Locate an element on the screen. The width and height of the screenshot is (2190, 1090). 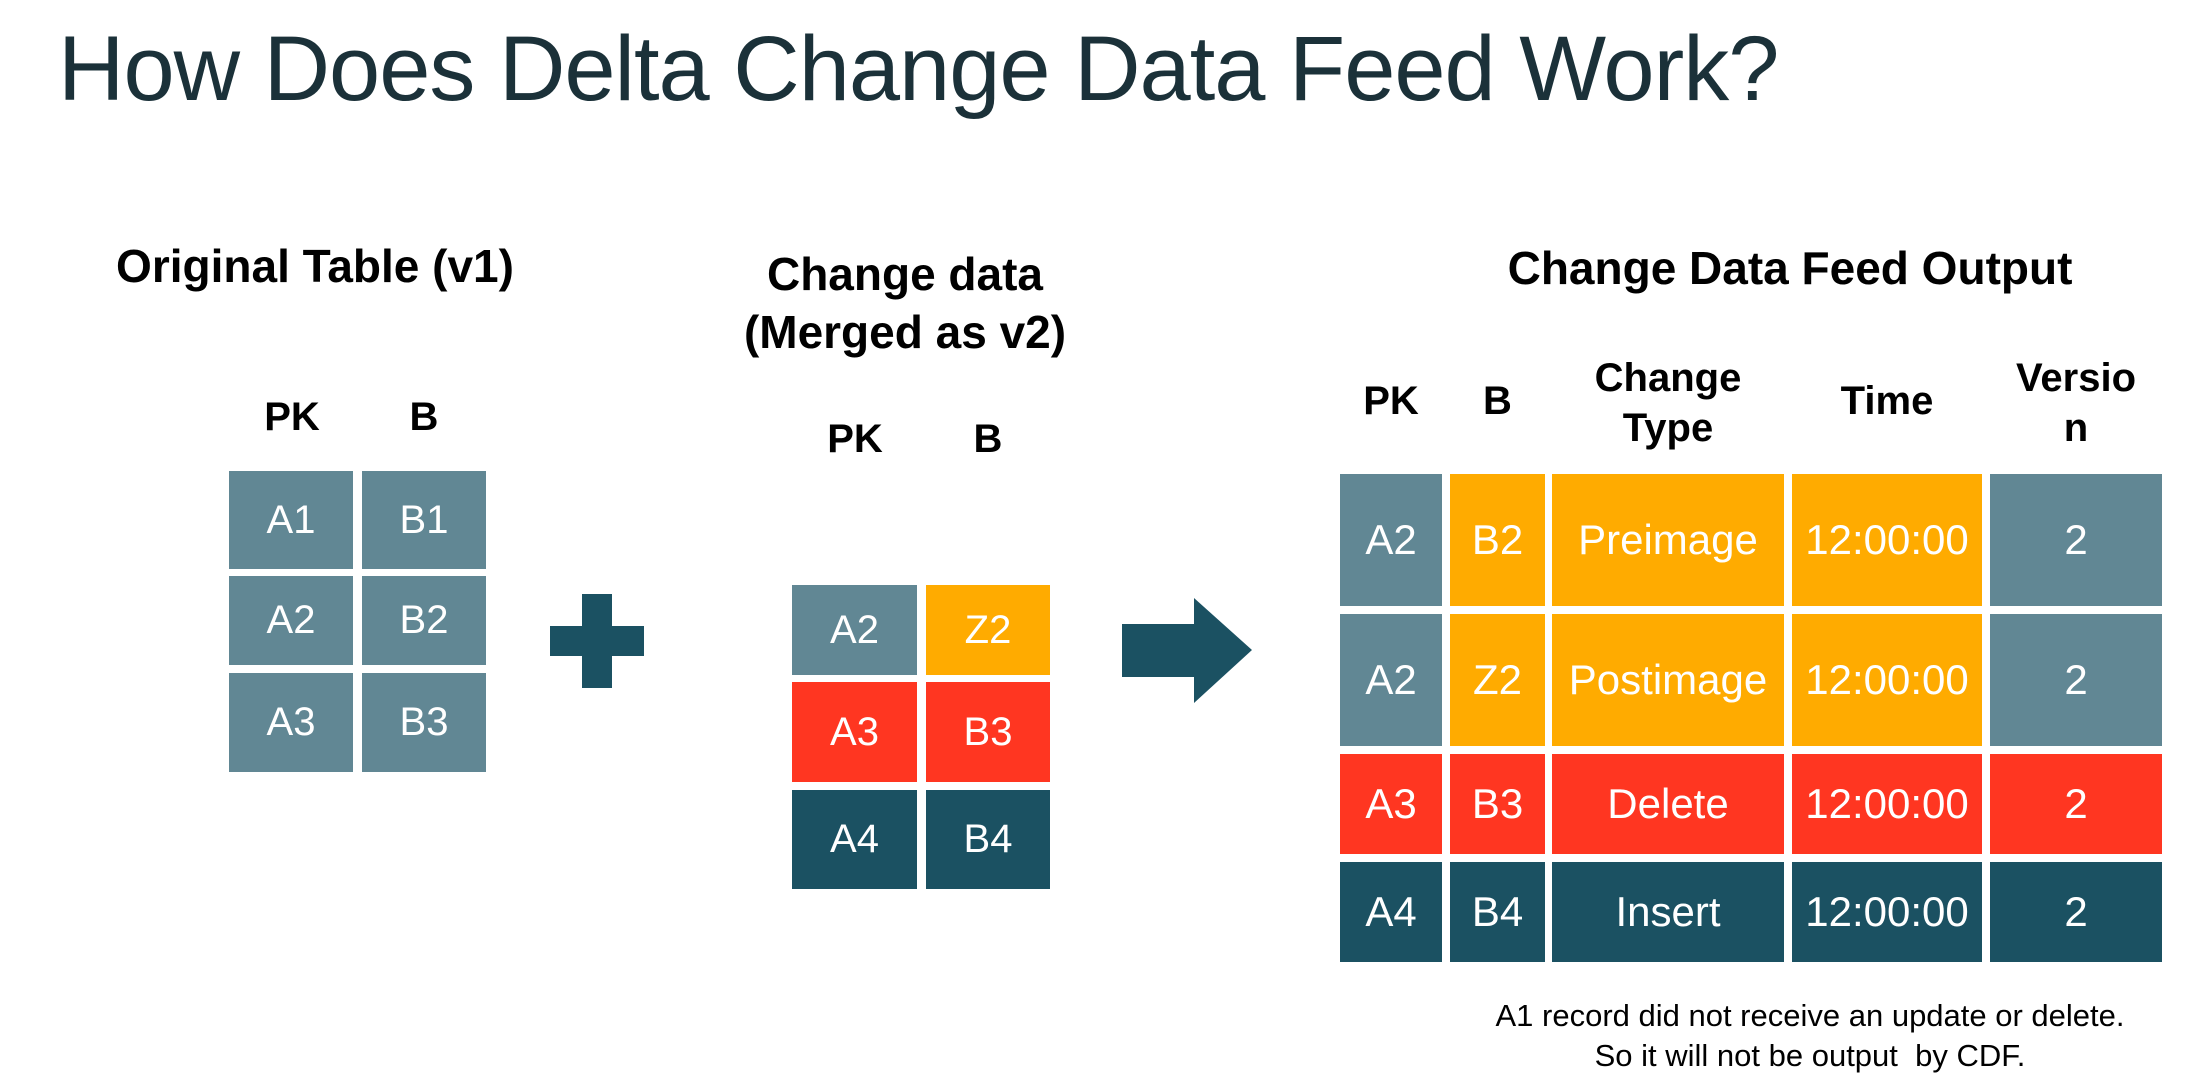
change-cell-b: B4 is located at coordinates (988, 839).